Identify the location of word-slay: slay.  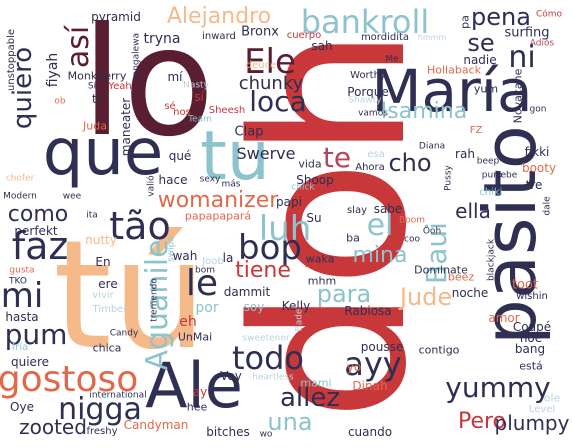
(357, 210).